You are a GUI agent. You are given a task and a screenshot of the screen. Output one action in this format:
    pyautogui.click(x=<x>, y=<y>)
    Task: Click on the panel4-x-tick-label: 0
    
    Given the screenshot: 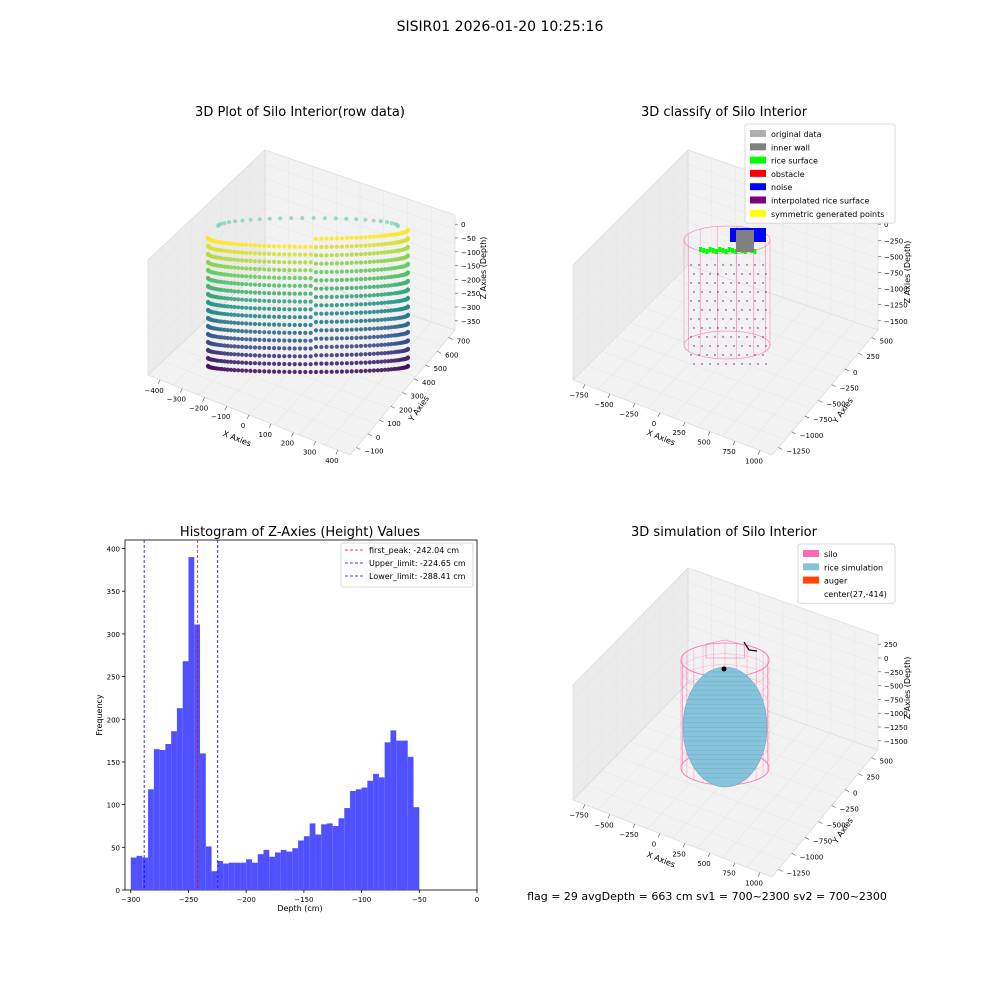 What is the action you would take?
    pyautogui.click(x=654, y=845)
    